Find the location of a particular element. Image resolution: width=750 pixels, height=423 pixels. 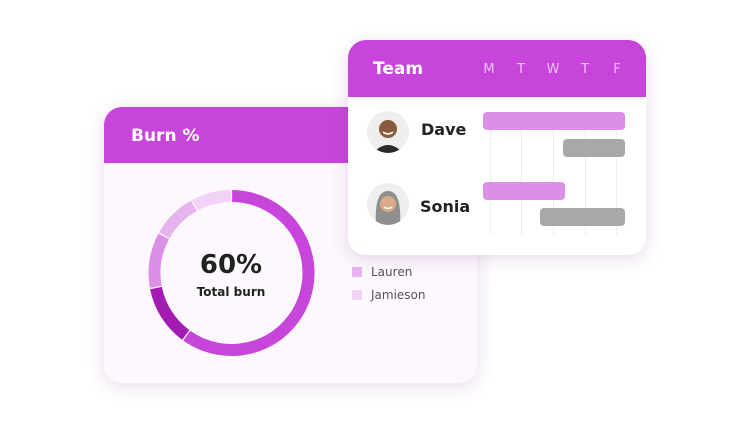

member-name-sonia: Sonia is located at coordinates (445, 206).